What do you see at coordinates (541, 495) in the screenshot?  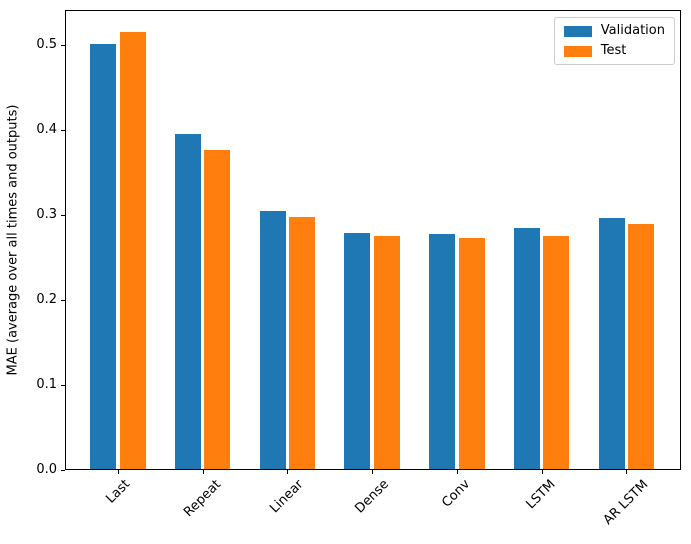 I see `x-tick-label: LSTM` at bounding box center [541, 495].